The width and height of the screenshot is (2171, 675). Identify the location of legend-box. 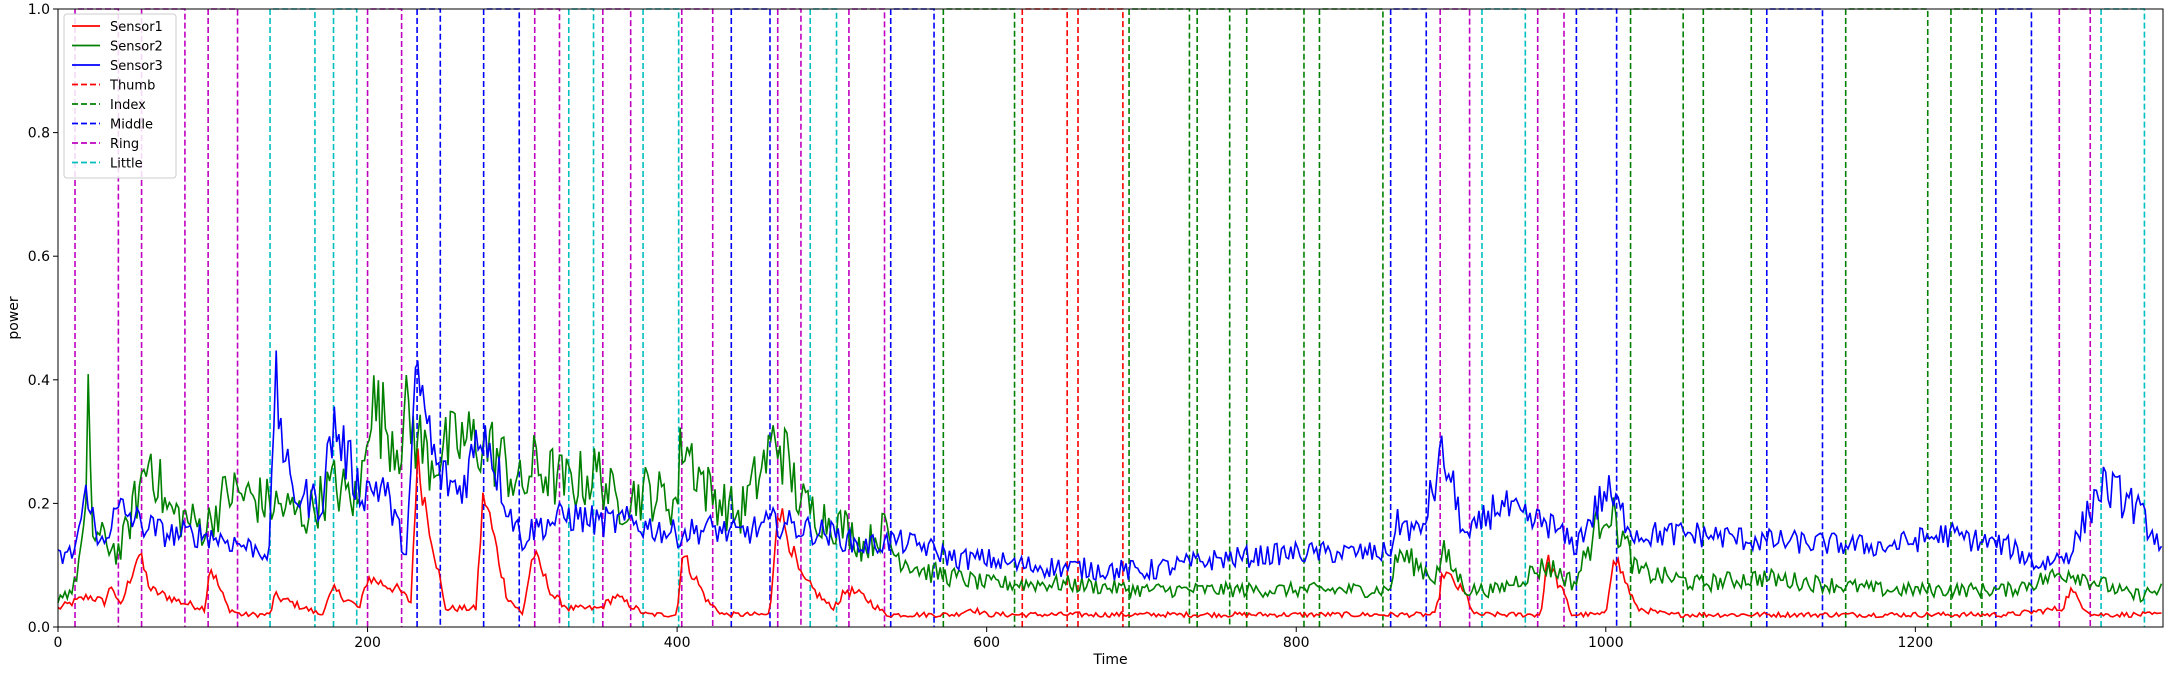
(120, 96).